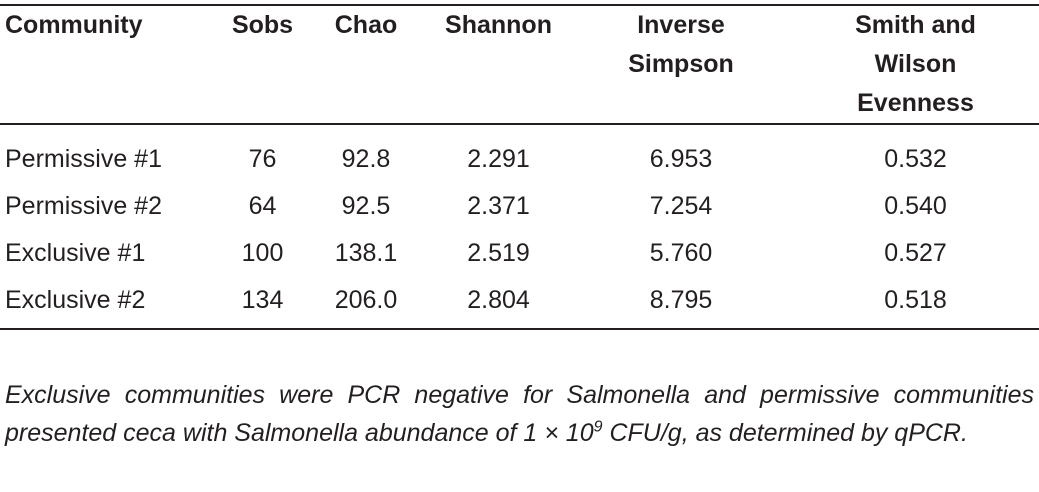 This screenshot has width=1039, height=492. What do you see at coordinates (262, 253) in the screenshot?
I see `cell-sobs: 100` at bounding box center [262, 253].